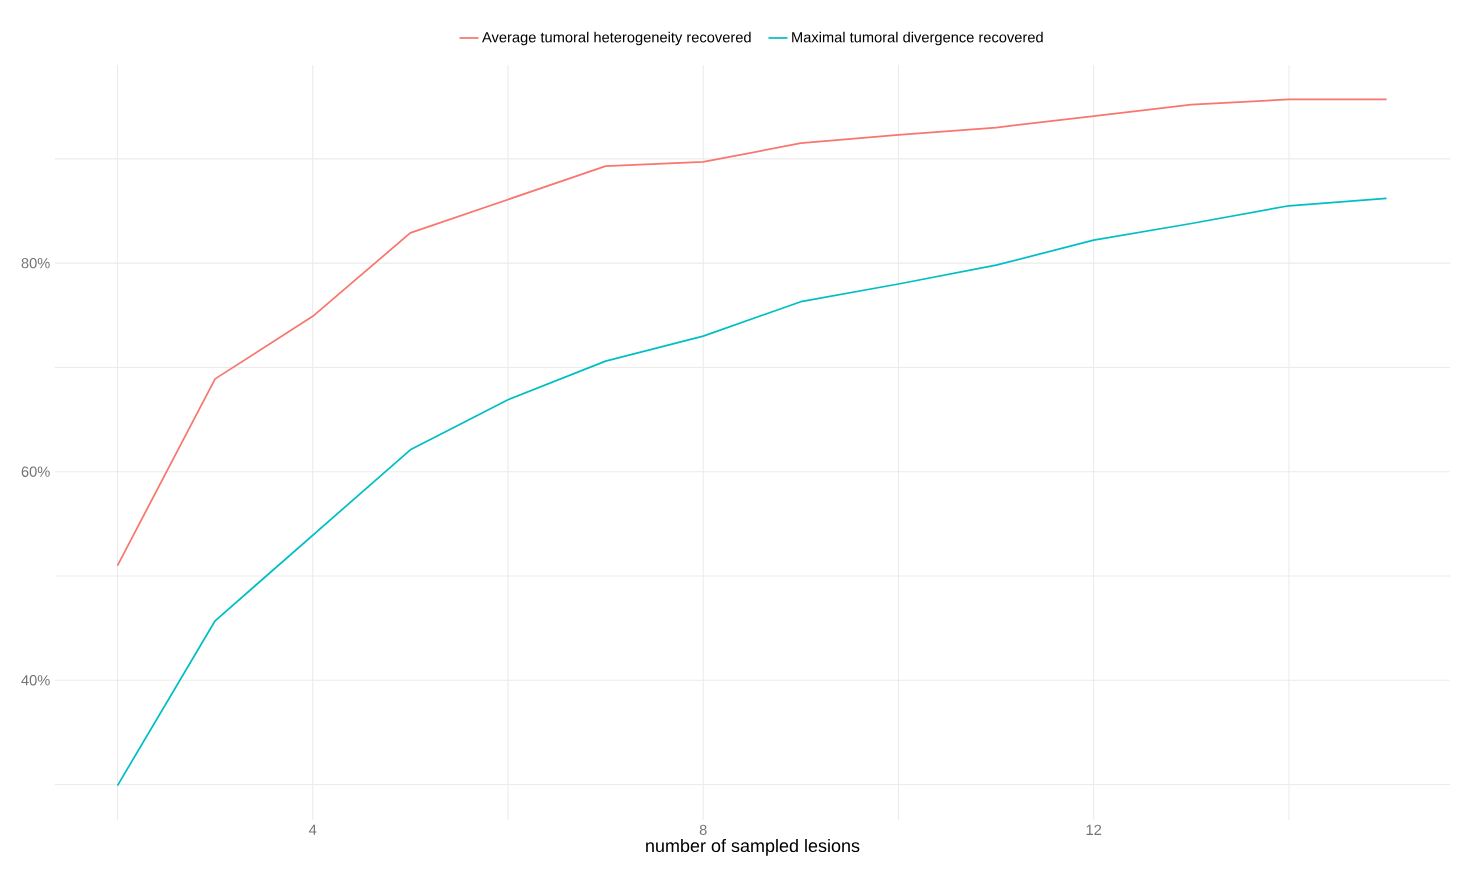 The image size is (1458, 873). What do you see at coordinates (312, 829) in the screenshot?
I see `x-tick-label: 4` at bounding box center [312, 829].